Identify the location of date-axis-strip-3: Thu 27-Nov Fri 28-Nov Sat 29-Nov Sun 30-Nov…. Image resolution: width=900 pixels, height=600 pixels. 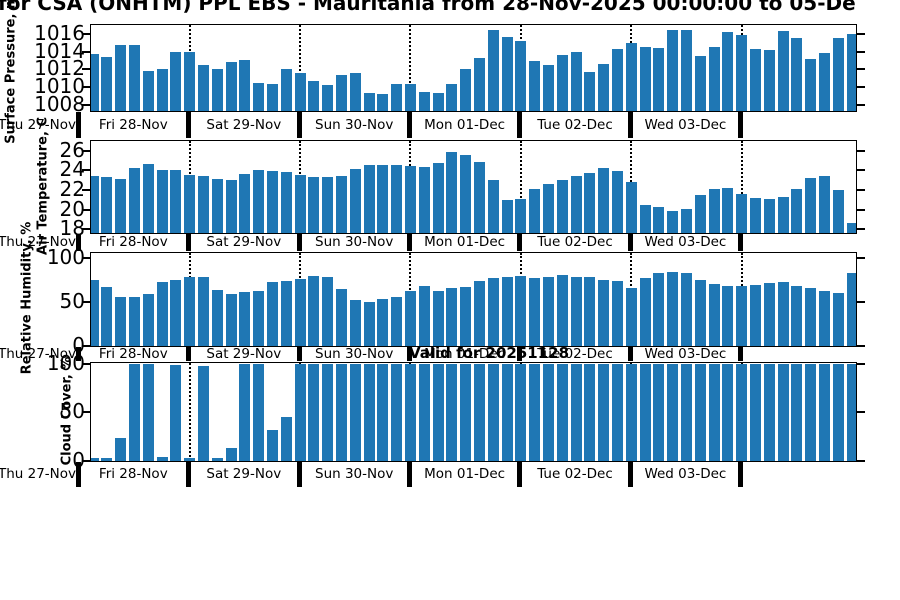
(450, 354).